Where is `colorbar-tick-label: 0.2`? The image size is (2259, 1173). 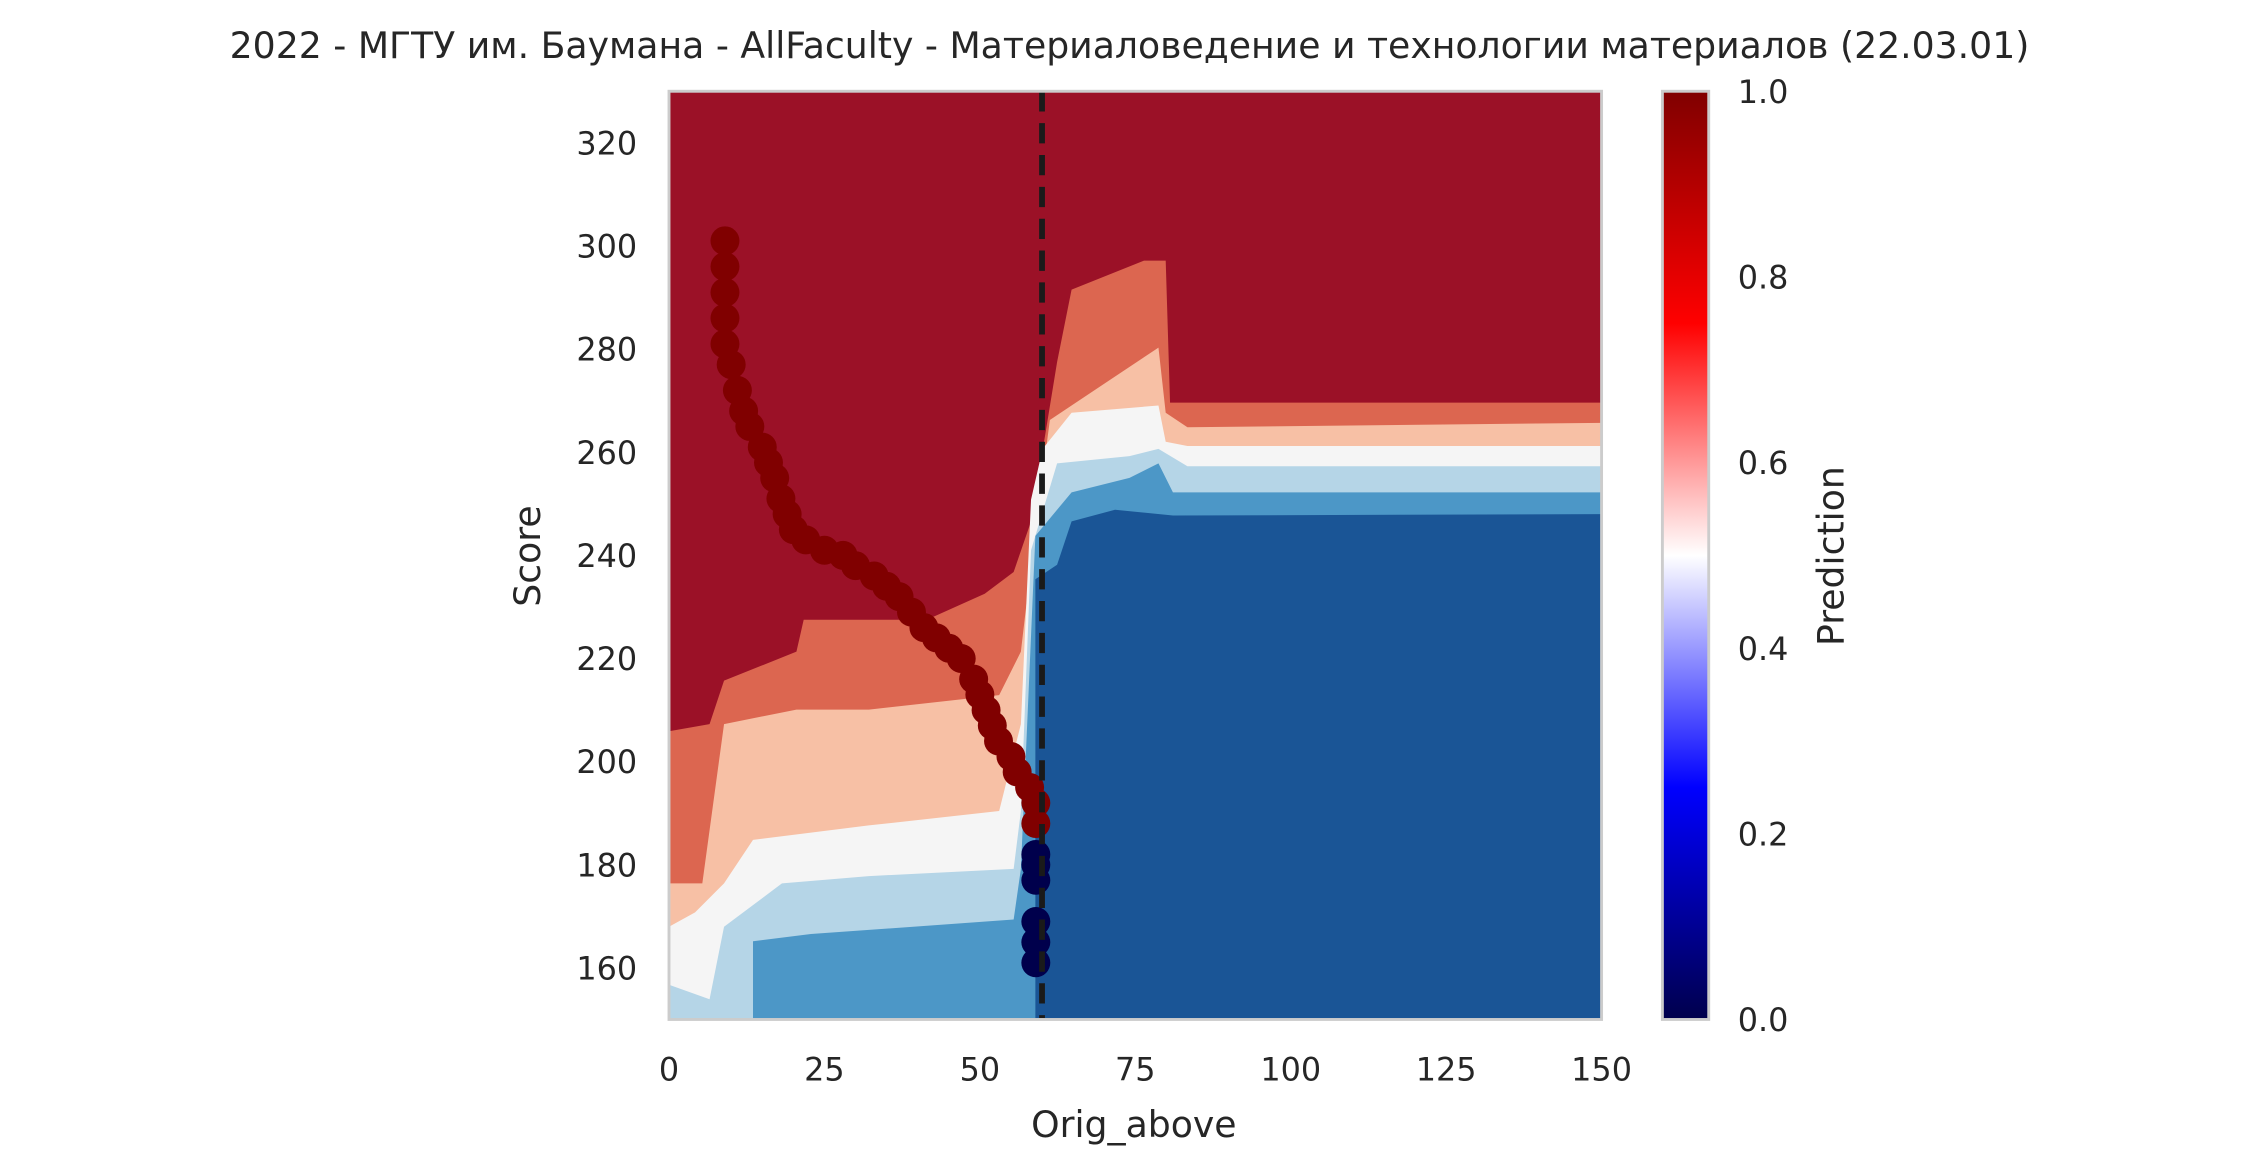
colorbar-tick-label: 0.2 is located at coordinates (1763, 834).